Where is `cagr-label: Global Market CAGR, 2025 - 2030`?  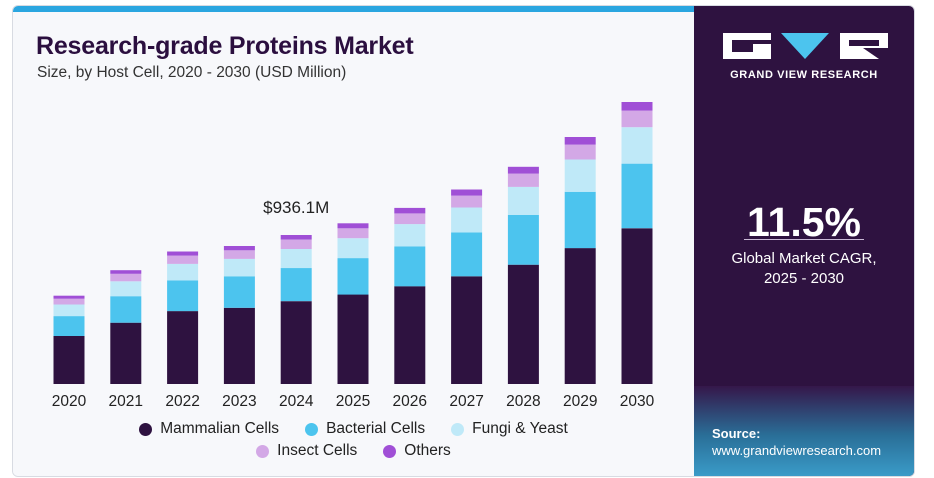 cagr-label: Global Market CAGR, 2025 - 2030 is located at coordinates (804, 269).